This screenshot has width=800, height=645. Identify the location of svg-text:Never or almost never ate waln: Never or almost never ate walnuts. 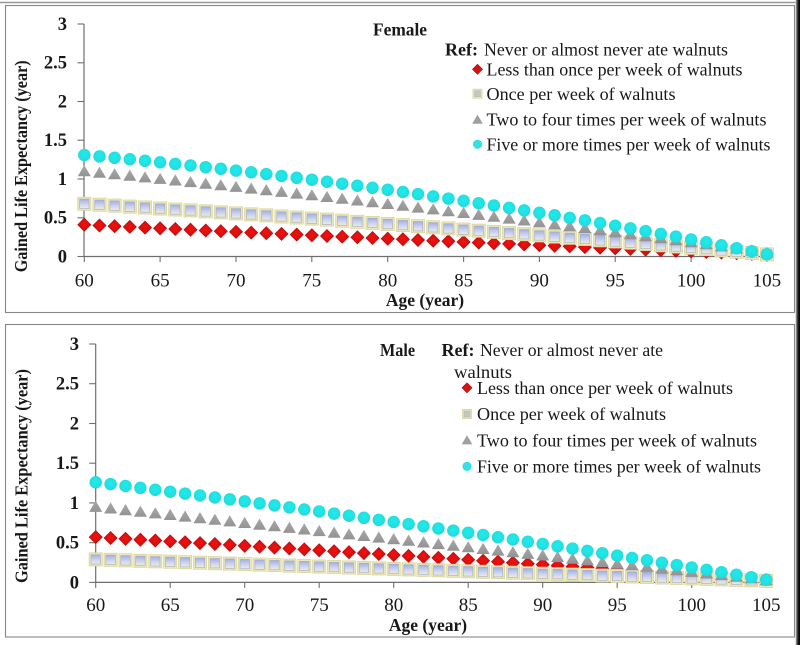
(606, 50).